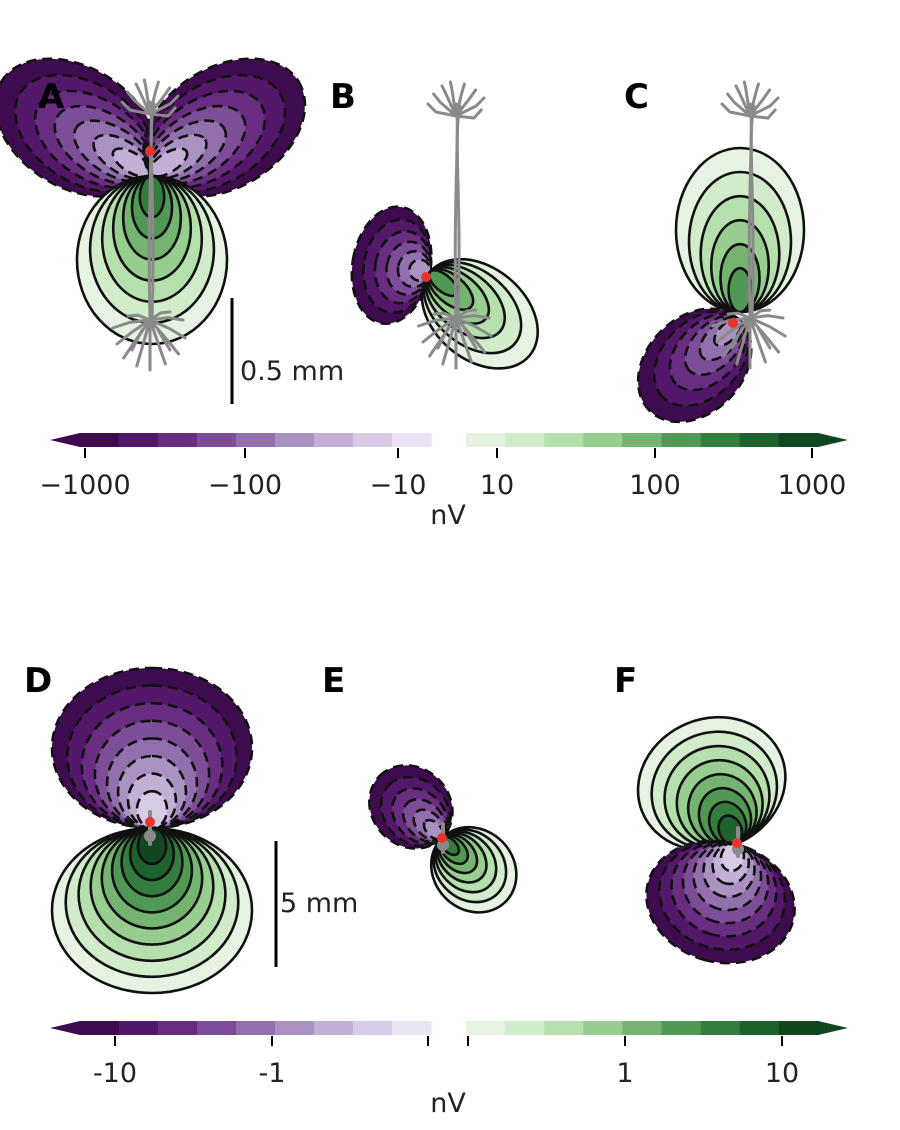 The width and height of the screenshot is (900, 1130). Describe the element at coordinates (446, 1077) in the screenshot. I see `colorbar-bottom-ticks: -10 -1 1 10 nV` at that location.